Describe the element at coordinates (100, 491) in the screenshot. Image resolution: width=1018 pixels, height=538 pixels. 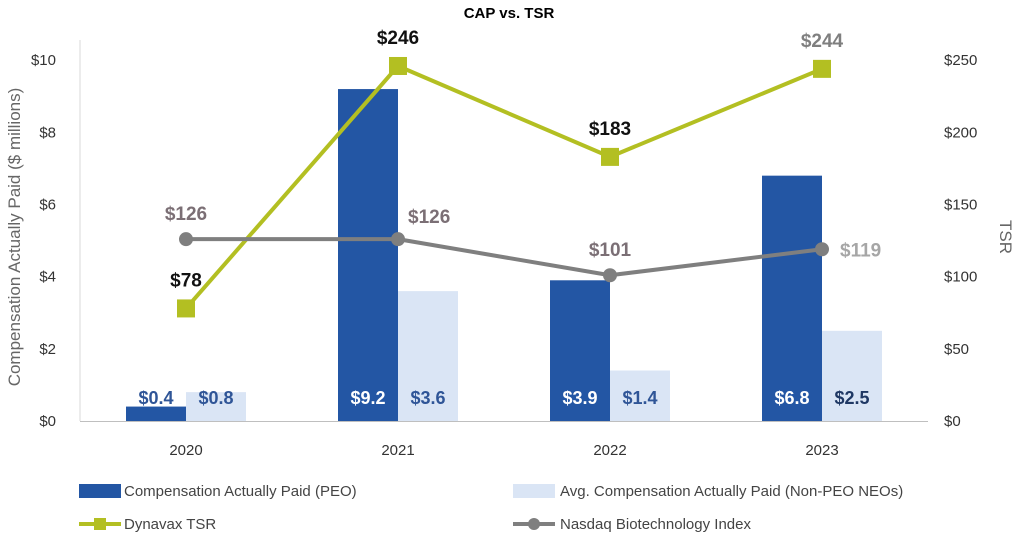
I see `legend-swatch-peo` at that location.